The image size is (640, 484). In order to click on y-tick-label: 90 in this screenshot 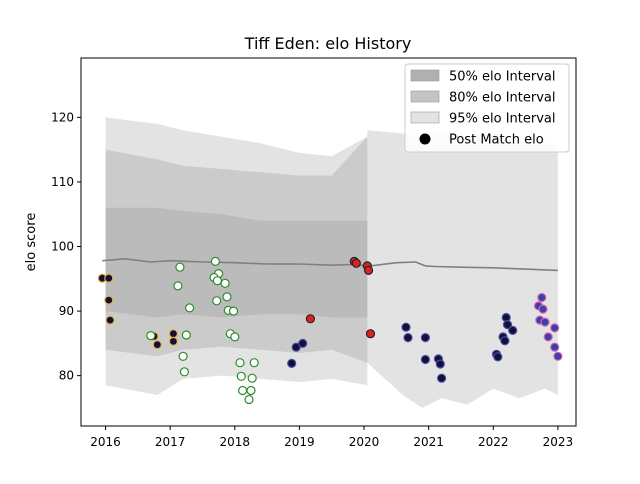, I will do `click(66, 311)`.